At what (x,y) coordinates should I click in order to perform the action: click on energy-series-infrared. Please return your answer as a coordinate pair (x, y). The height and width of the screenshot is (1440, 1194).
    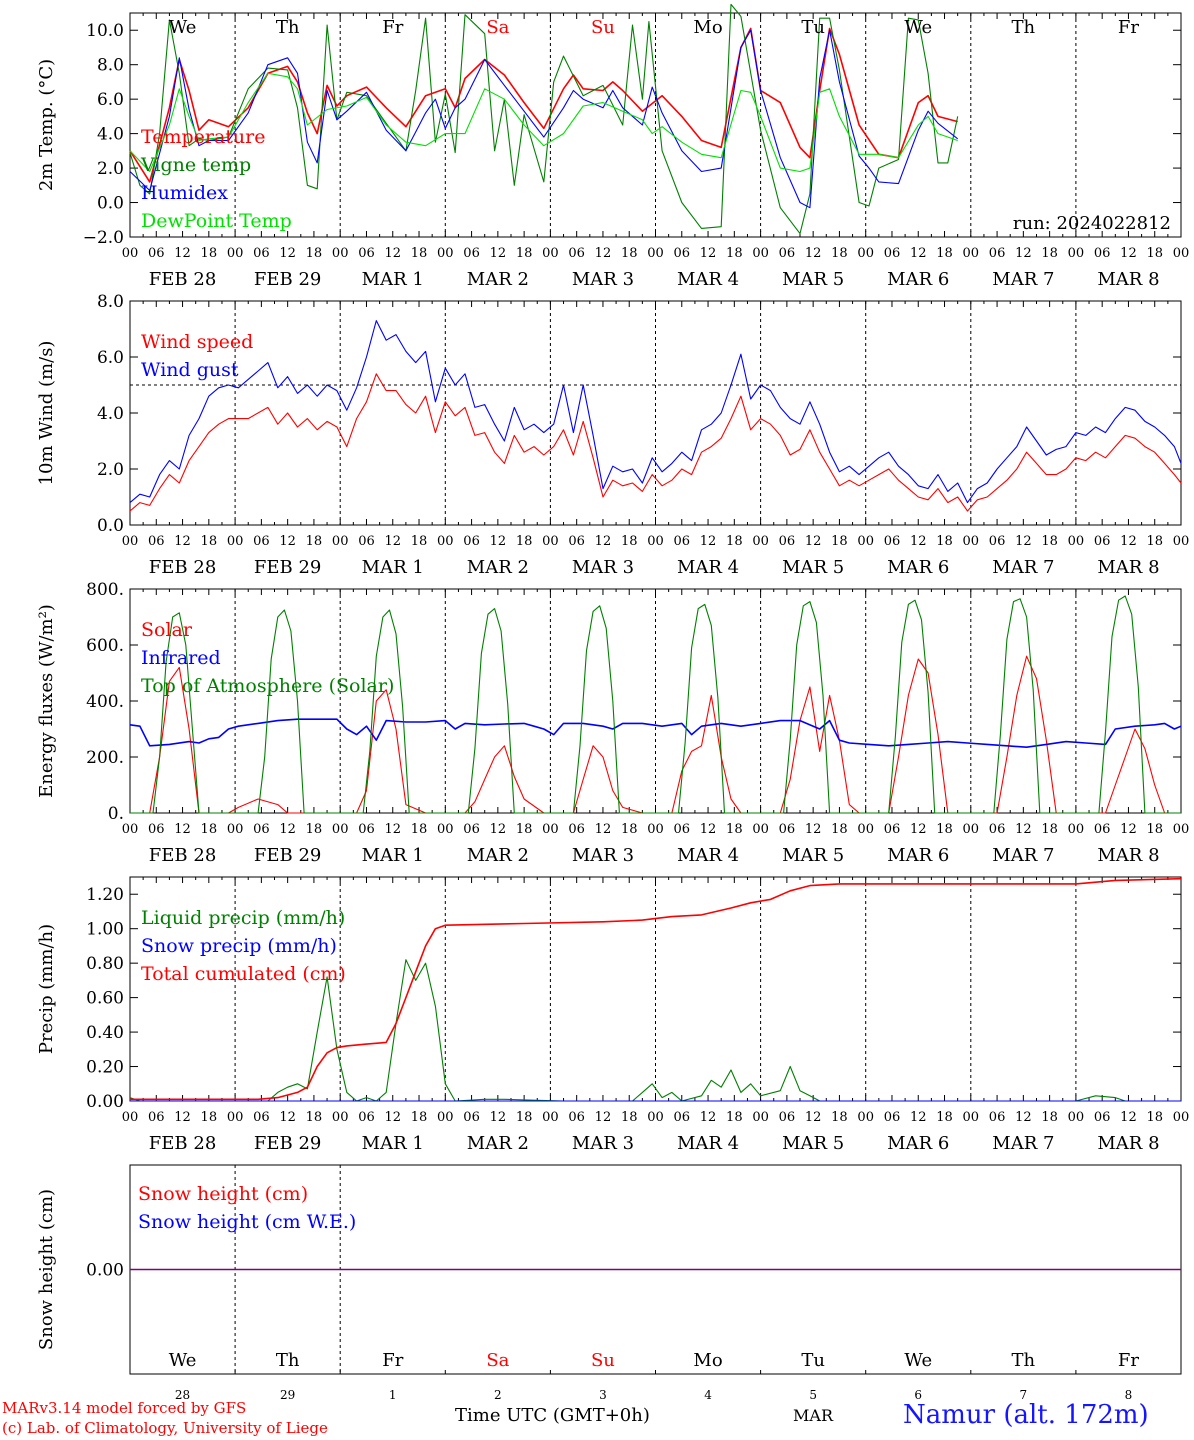
    Looking at the image, I should click on (655, 733).